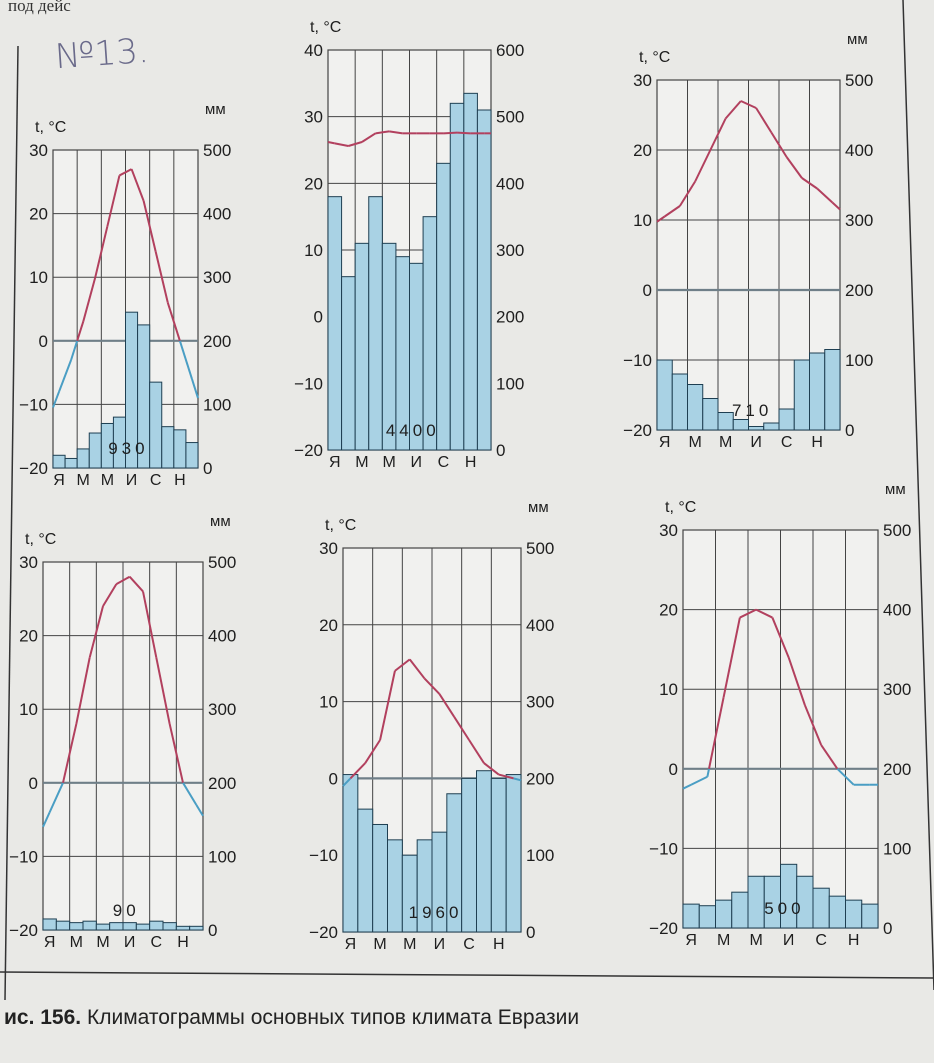  What do you see at coordinates (128, 448) in the screenshot?
I see `annual-total: 930` at bounding box center [128, 448].